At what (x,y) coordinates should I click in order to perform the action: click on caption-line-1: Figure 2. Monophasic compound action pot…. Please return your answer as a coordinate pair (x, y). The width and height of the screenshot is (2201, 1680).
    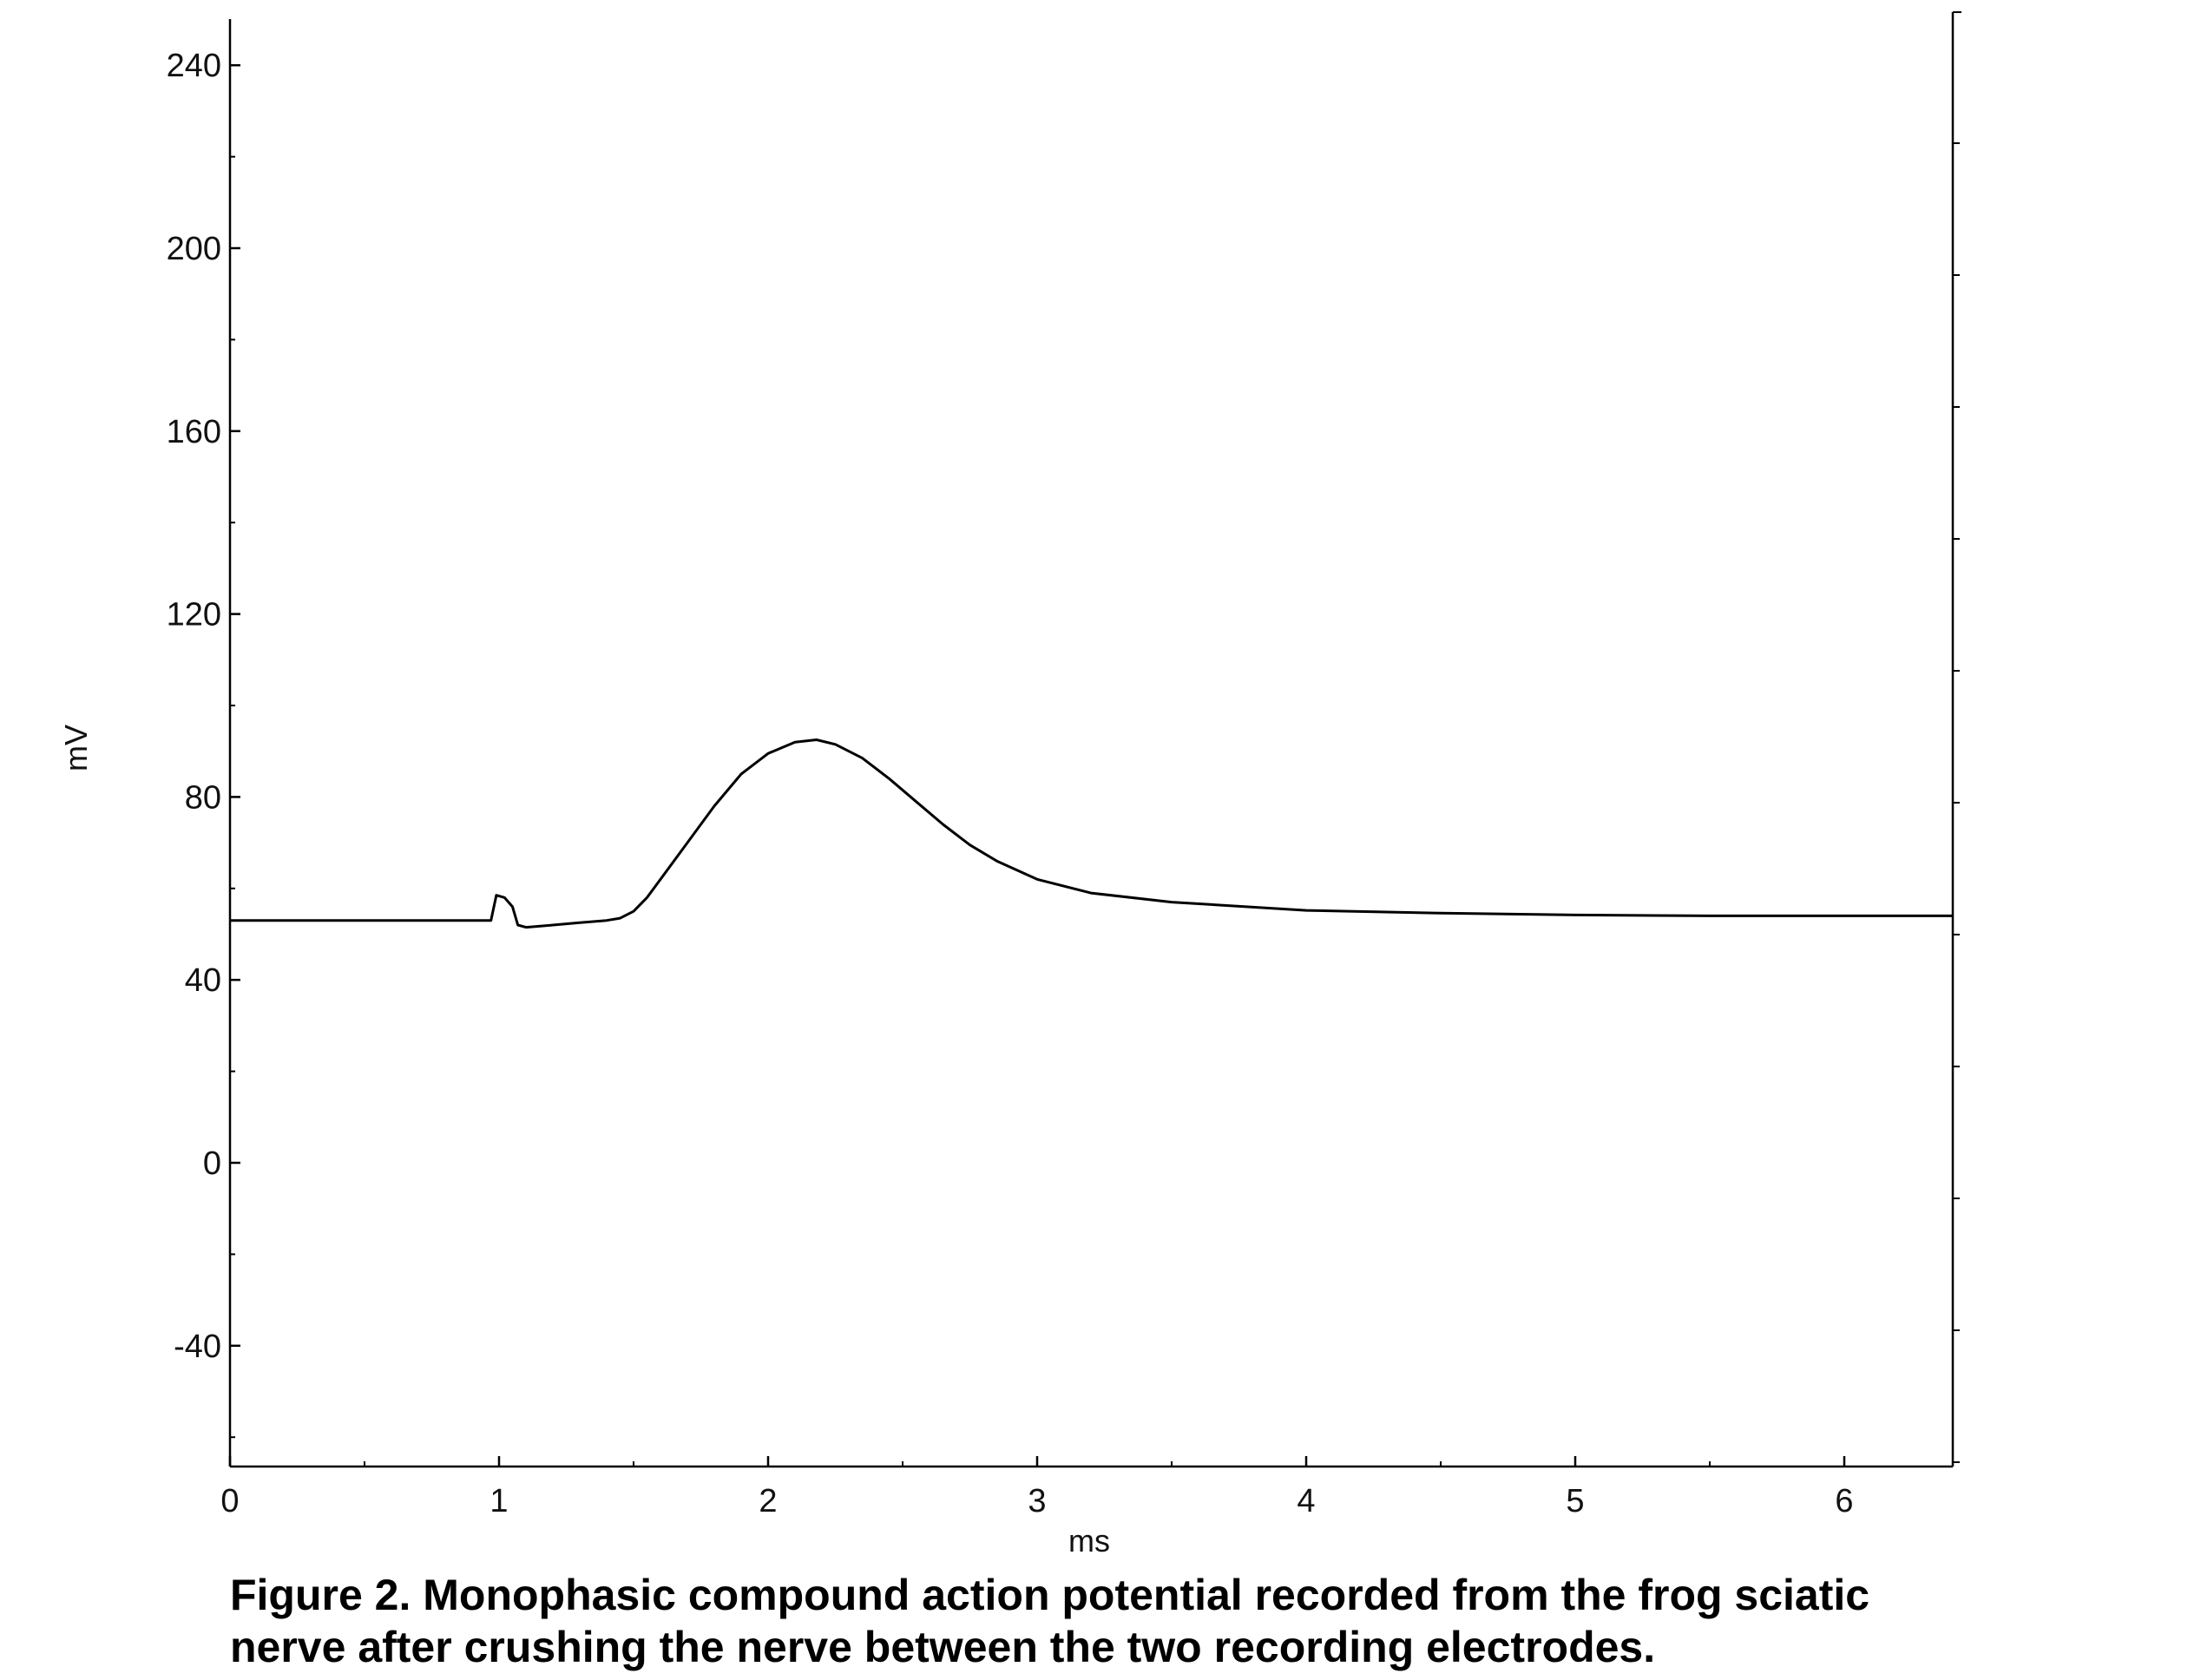
    Looking at the image, I should click on (1050, 1595).